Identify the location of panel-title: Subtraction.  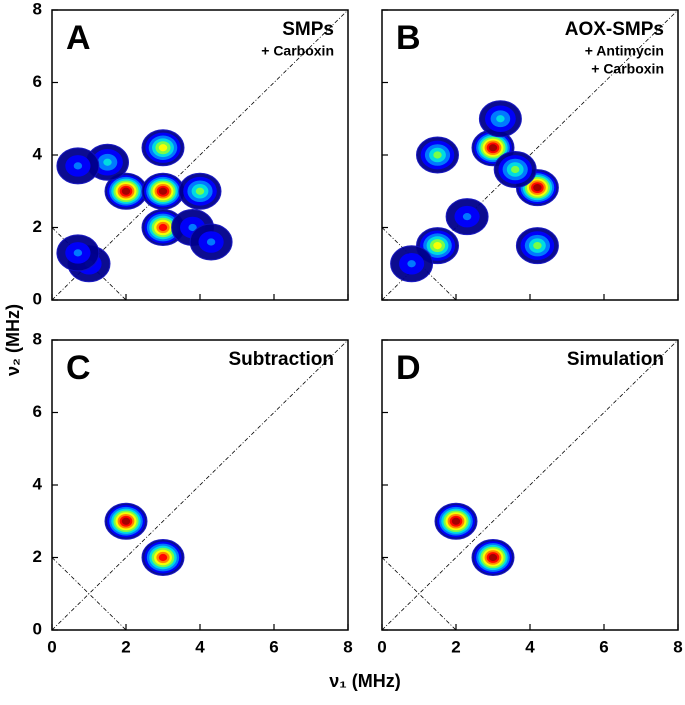
(281, 359).